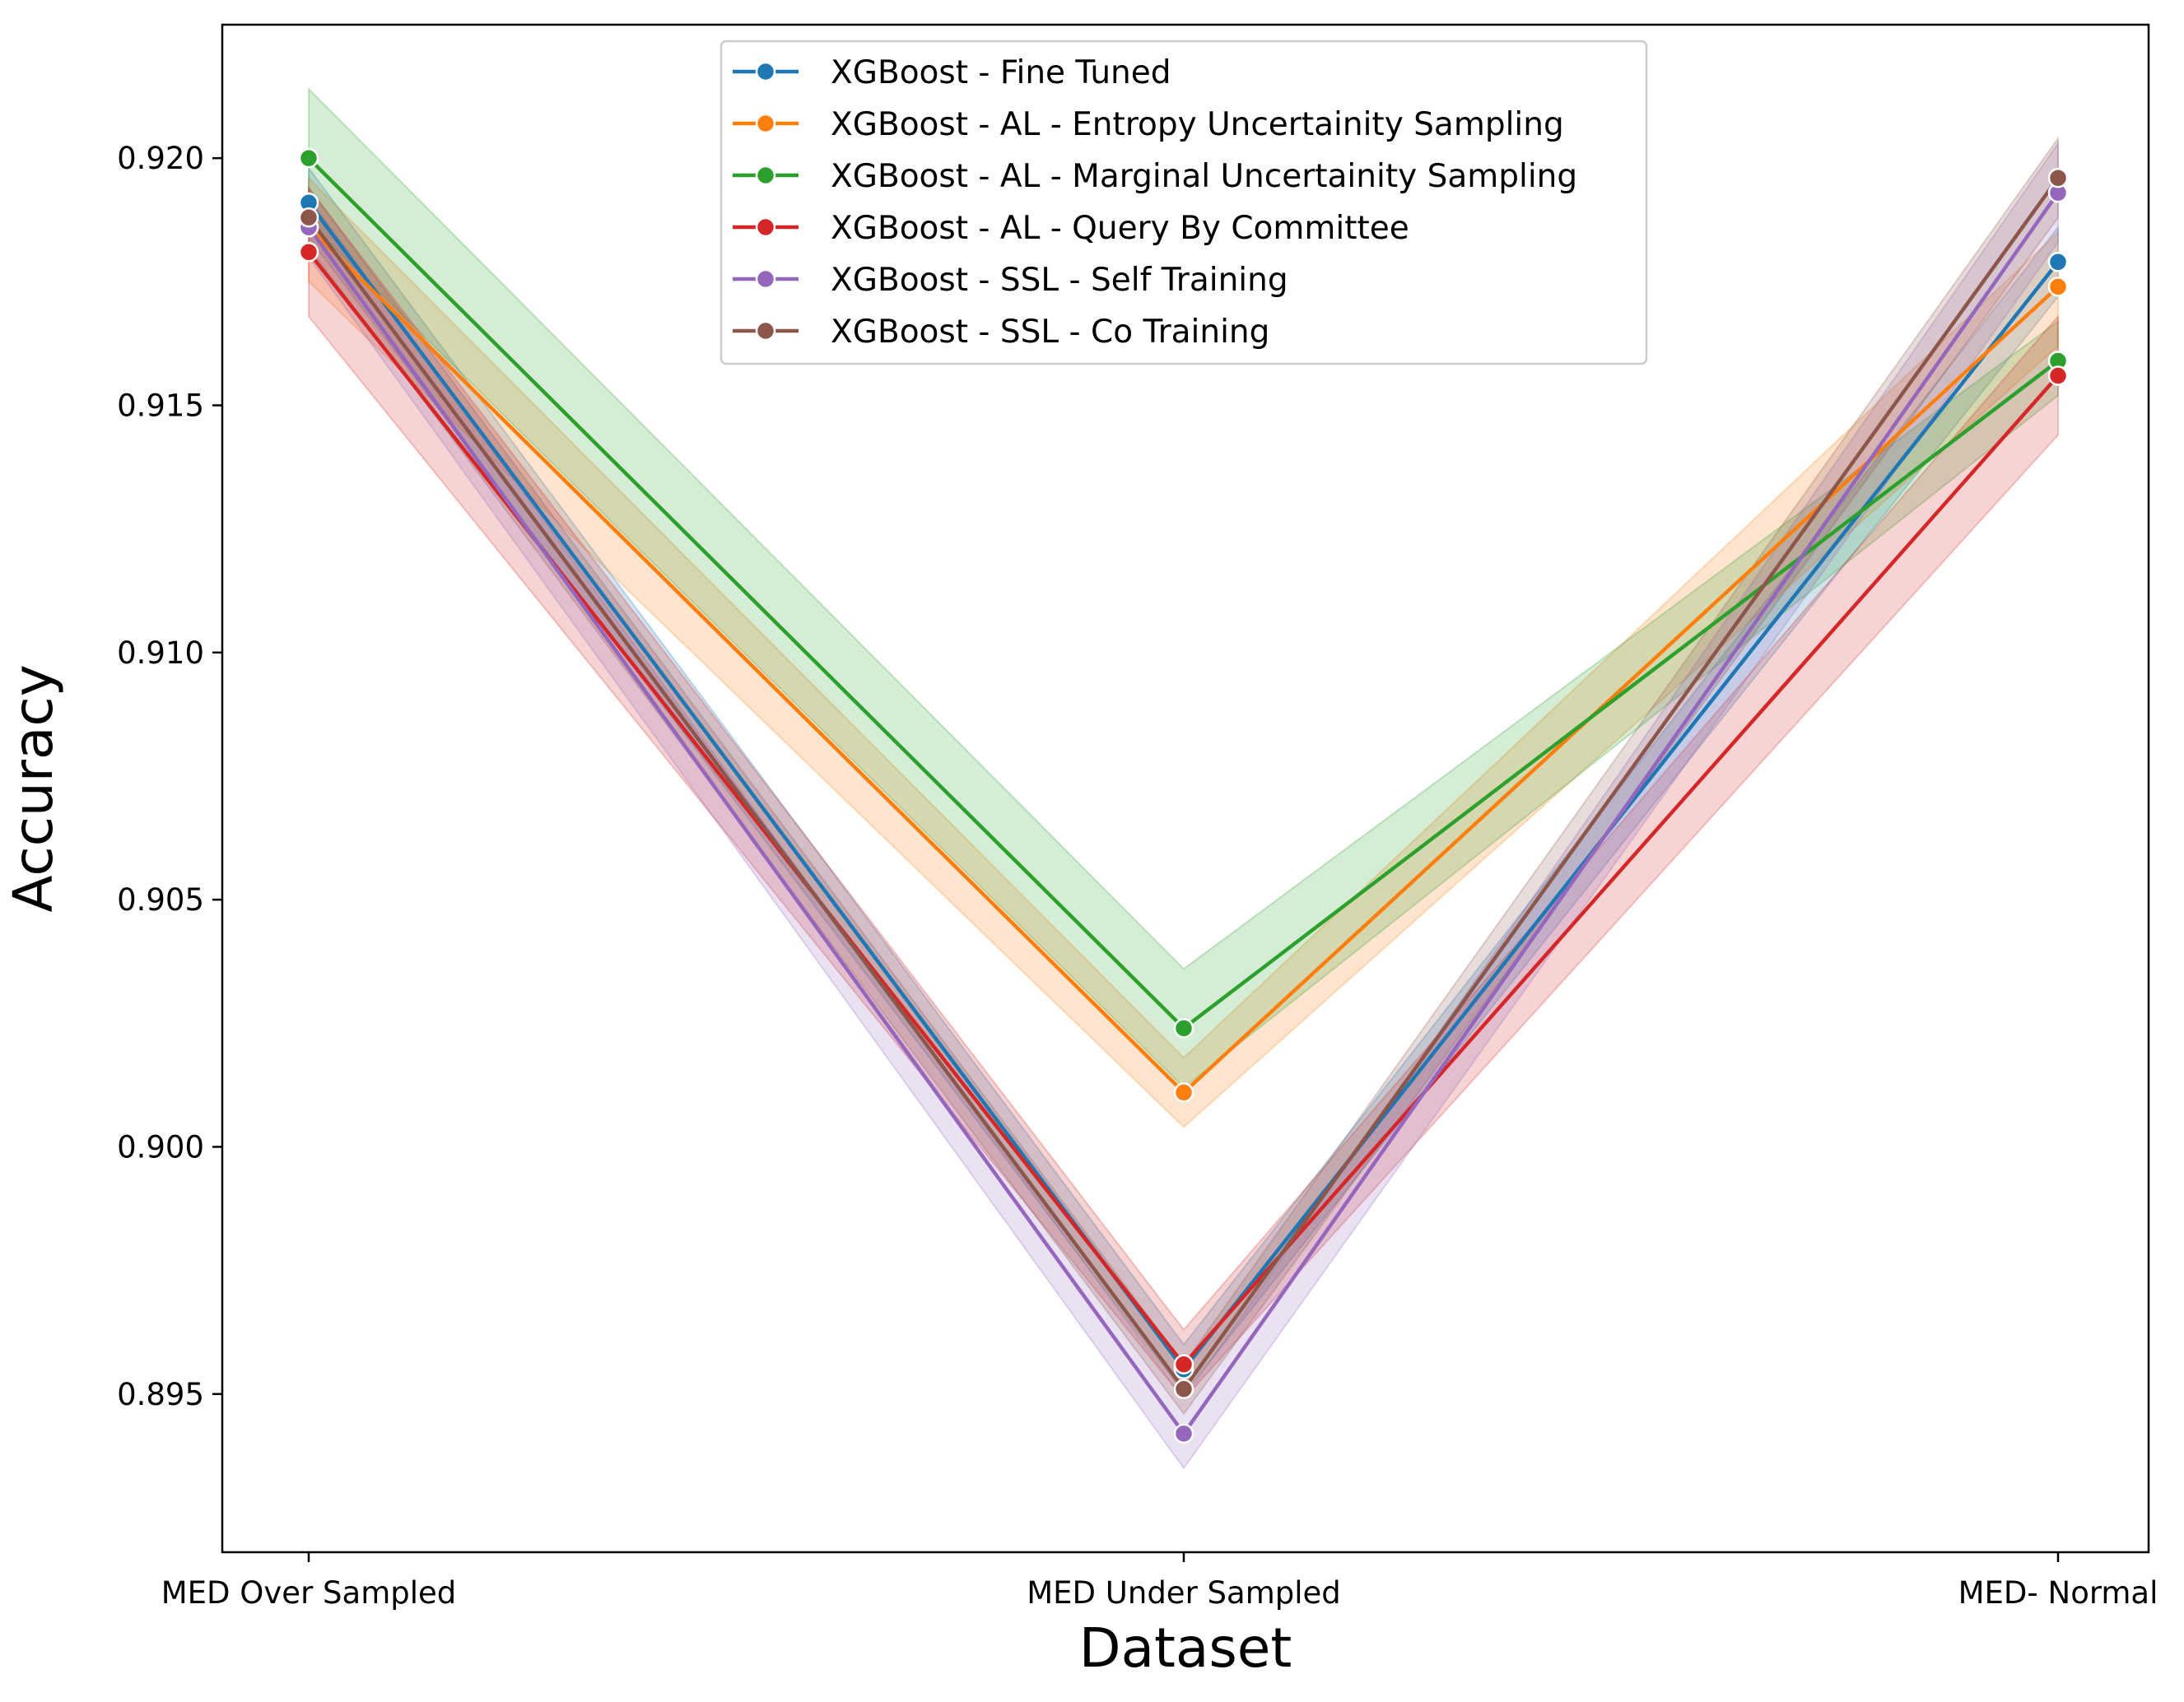 The height and width of the screenshot is (1702, 2184). Describe the element at coordinates (1001, 72) in the screenshot. I see `legend-label-0: XGBoost - Fine Tuned` at that location.